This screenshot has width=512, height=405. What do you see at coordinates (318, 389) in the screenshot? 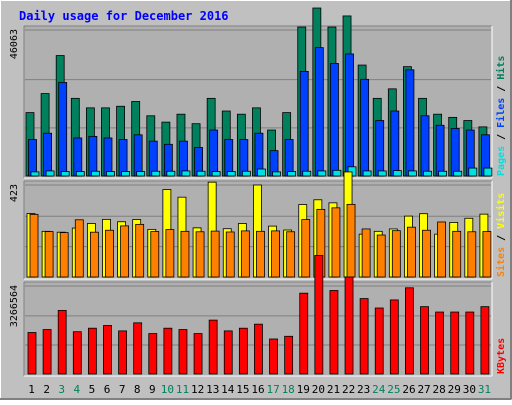
I see `x-tick-label-20: 20` at bounding box center [318, 389].